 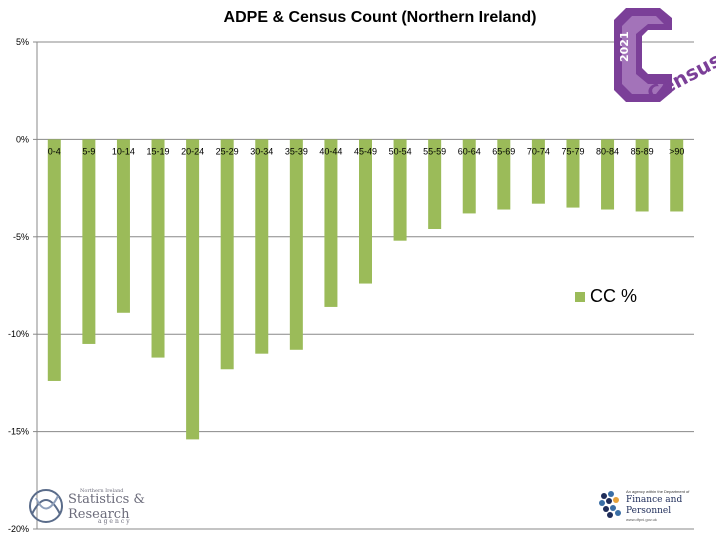 What do you see at coordinates (18, 432) in the screenshot?
I see `y-tick-label: -15%` at bounding box center [18, 432].